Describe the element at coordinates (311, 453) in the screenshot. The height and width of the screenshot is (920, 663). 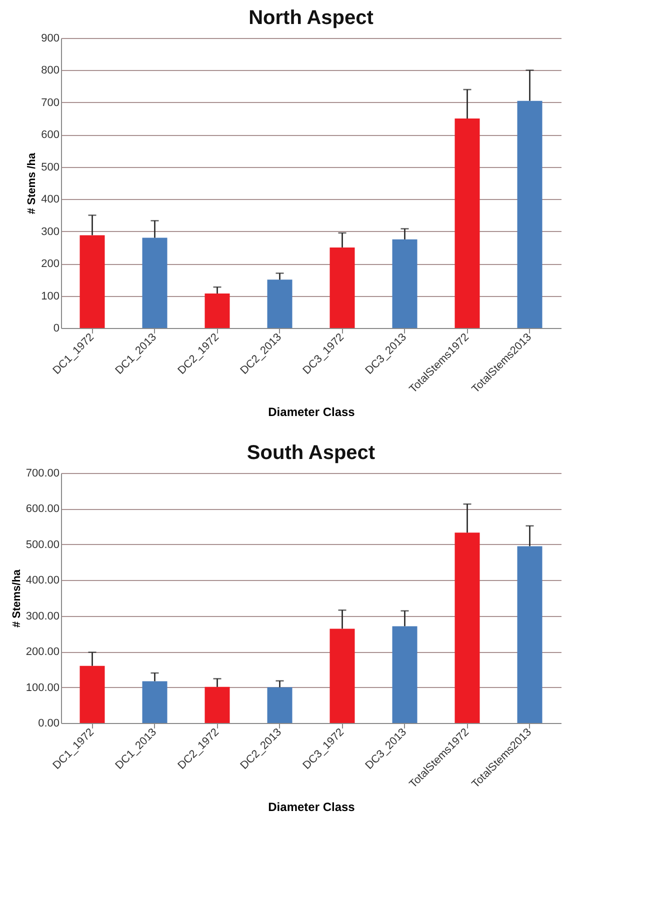
I see `chart-title: South Aspect` at that location.